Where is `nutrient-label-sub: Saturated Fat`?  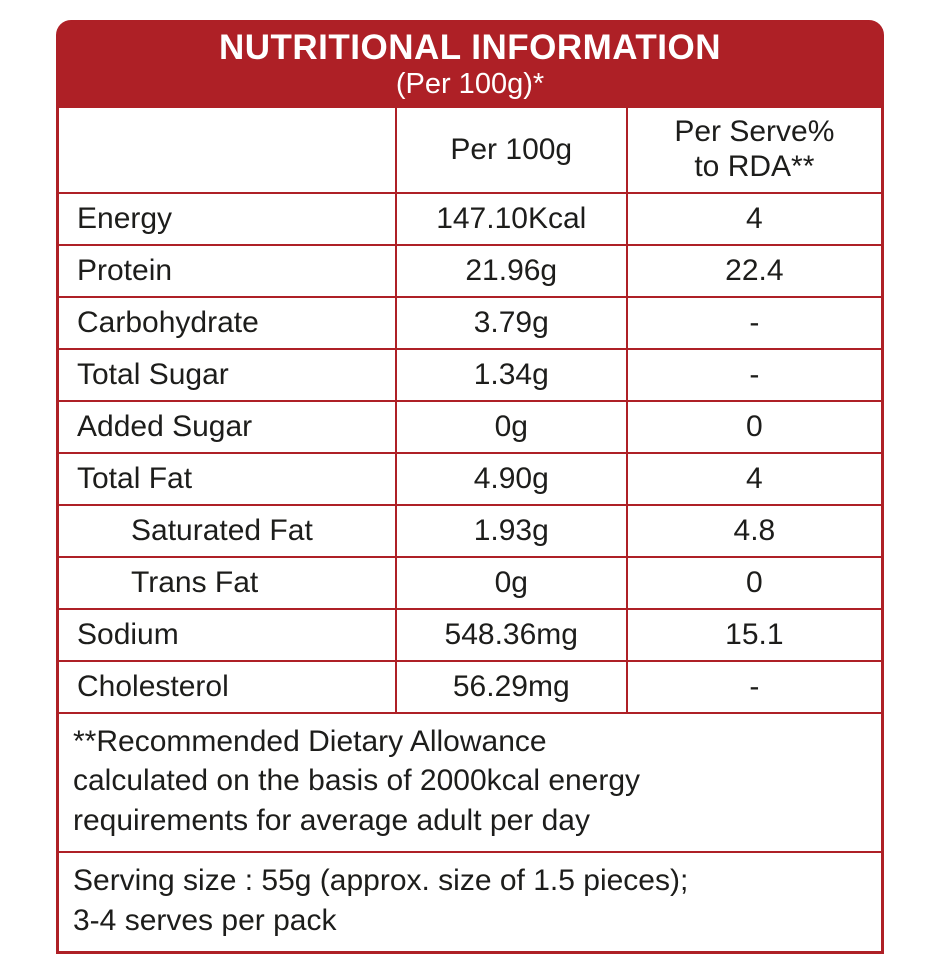
nutrient-label-sub: Saturated Fat is located at coordinates (226, 530).